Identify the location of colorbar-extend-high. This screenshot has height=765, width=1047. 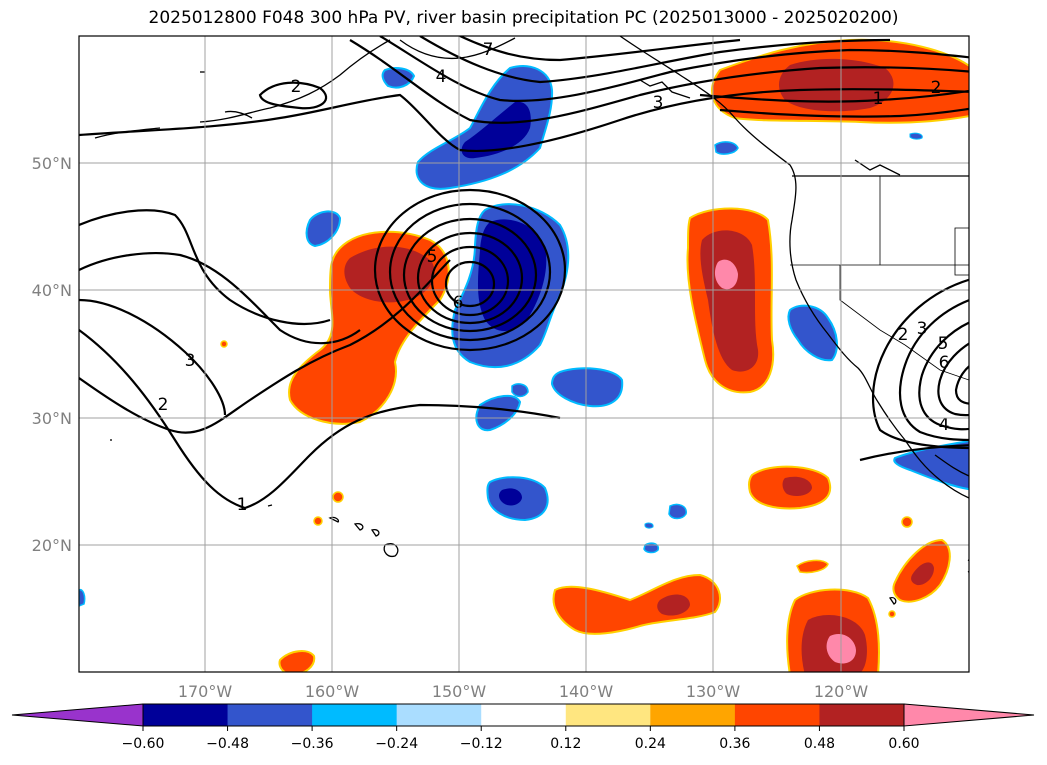
(969, 715).